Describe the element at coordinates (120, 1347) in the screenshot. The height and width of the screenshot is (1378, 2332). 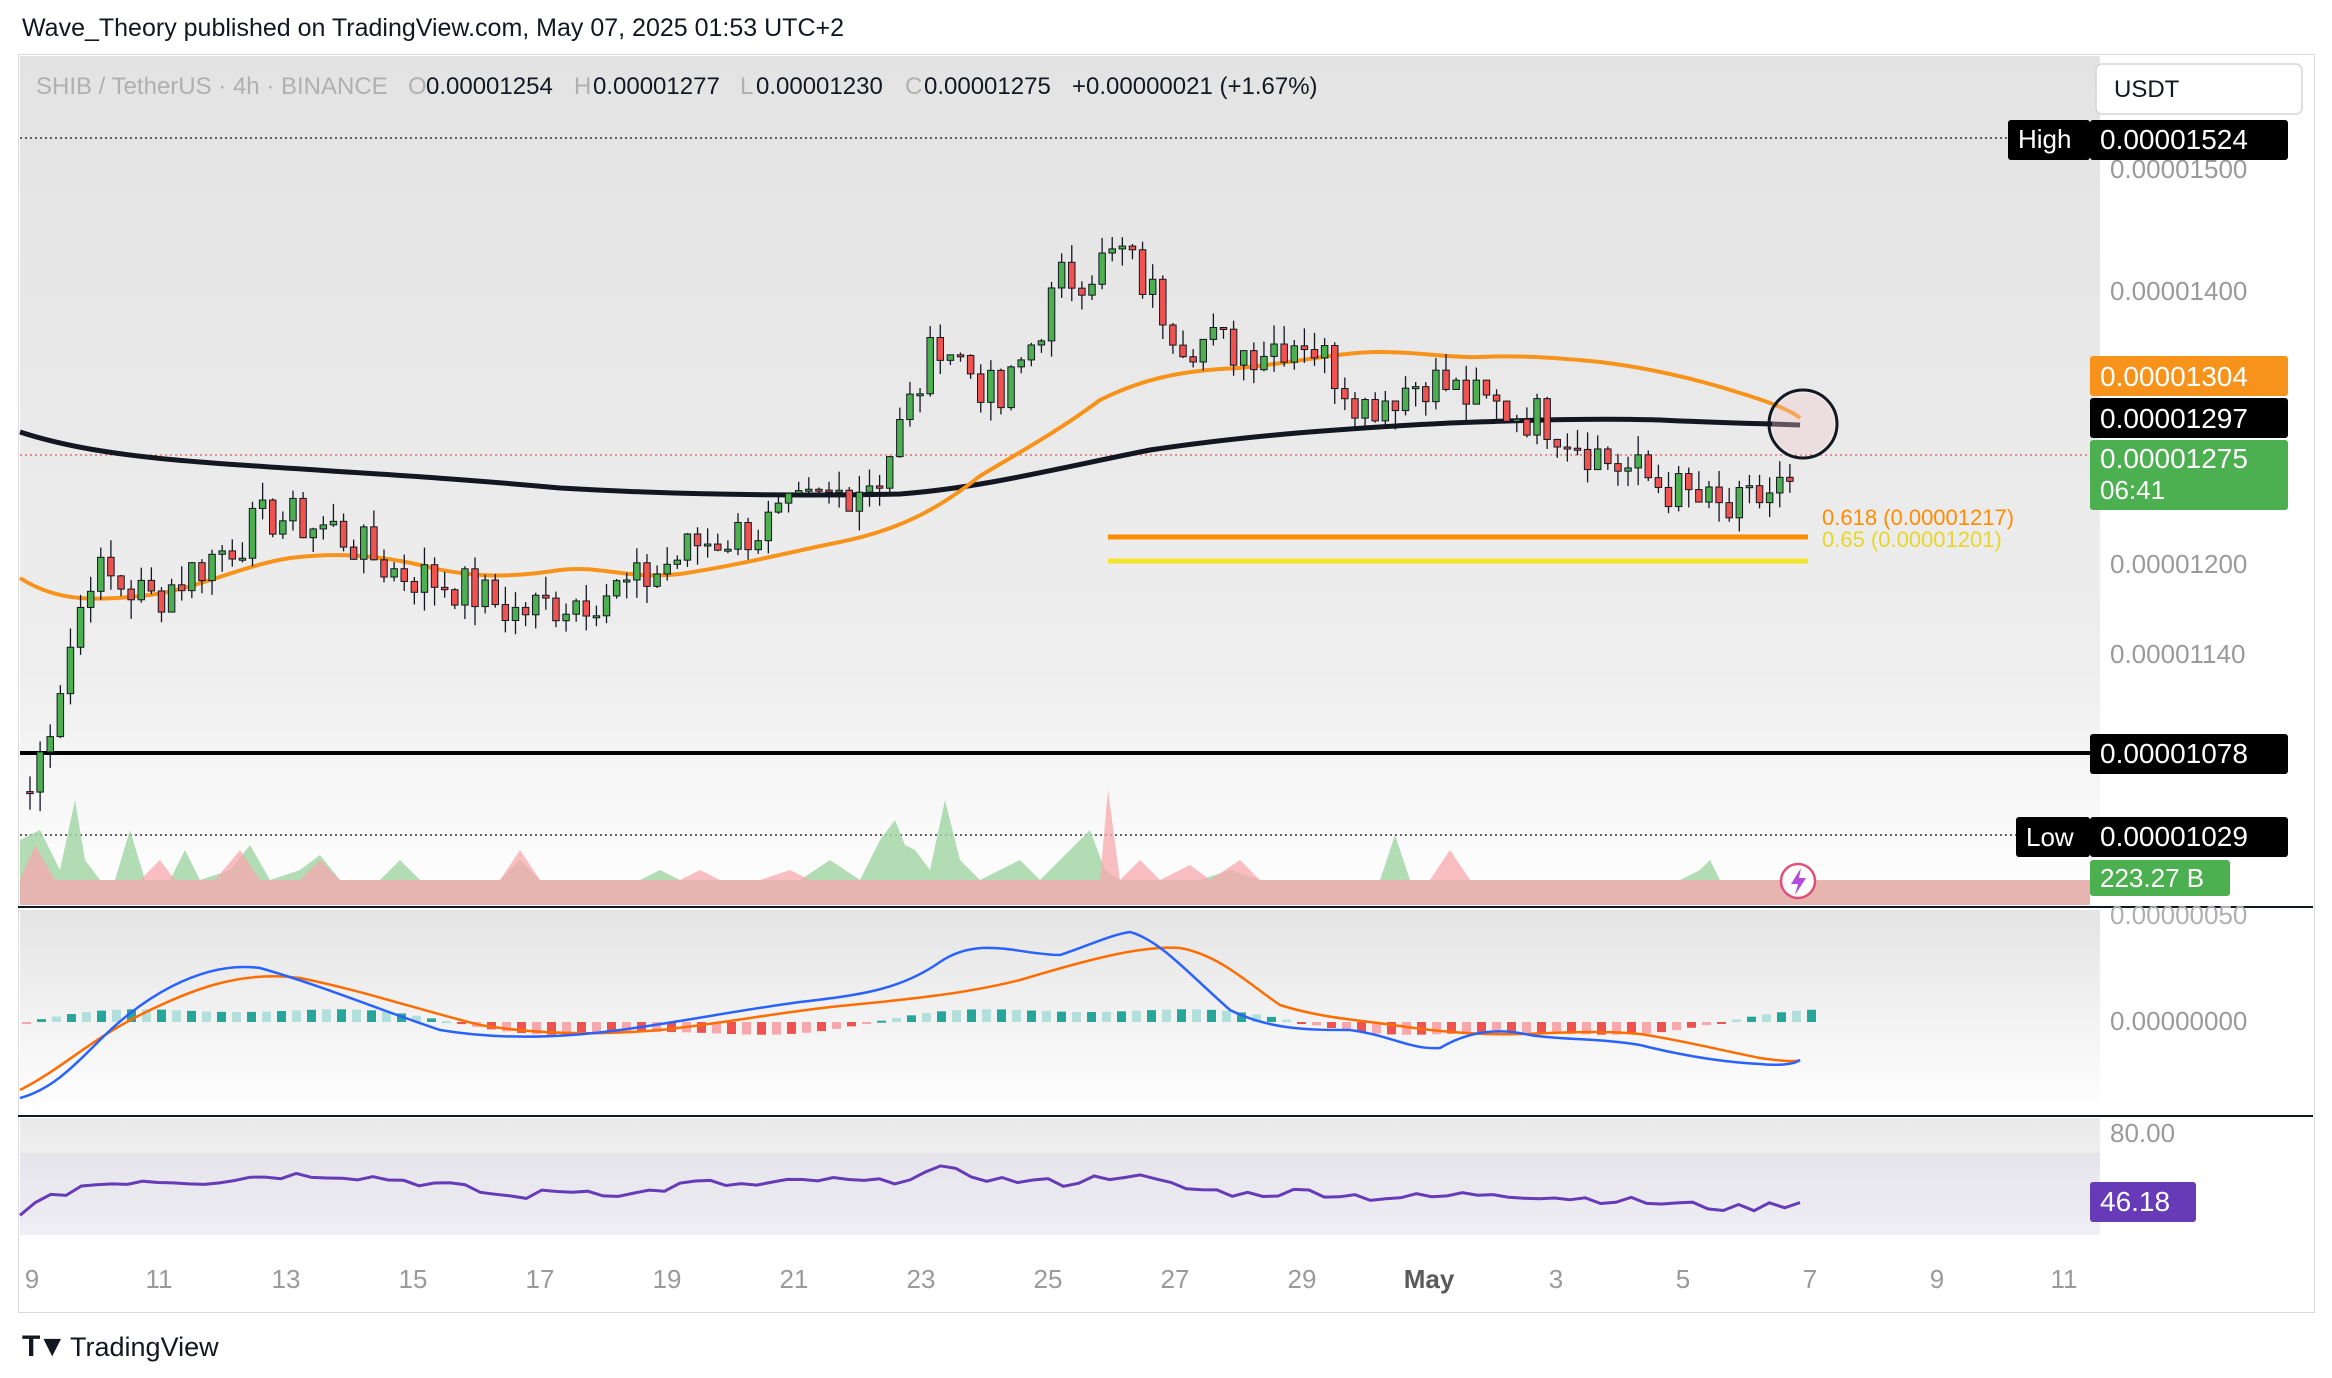
I see `tradingview-footer: T▼ TradingView` at that location.